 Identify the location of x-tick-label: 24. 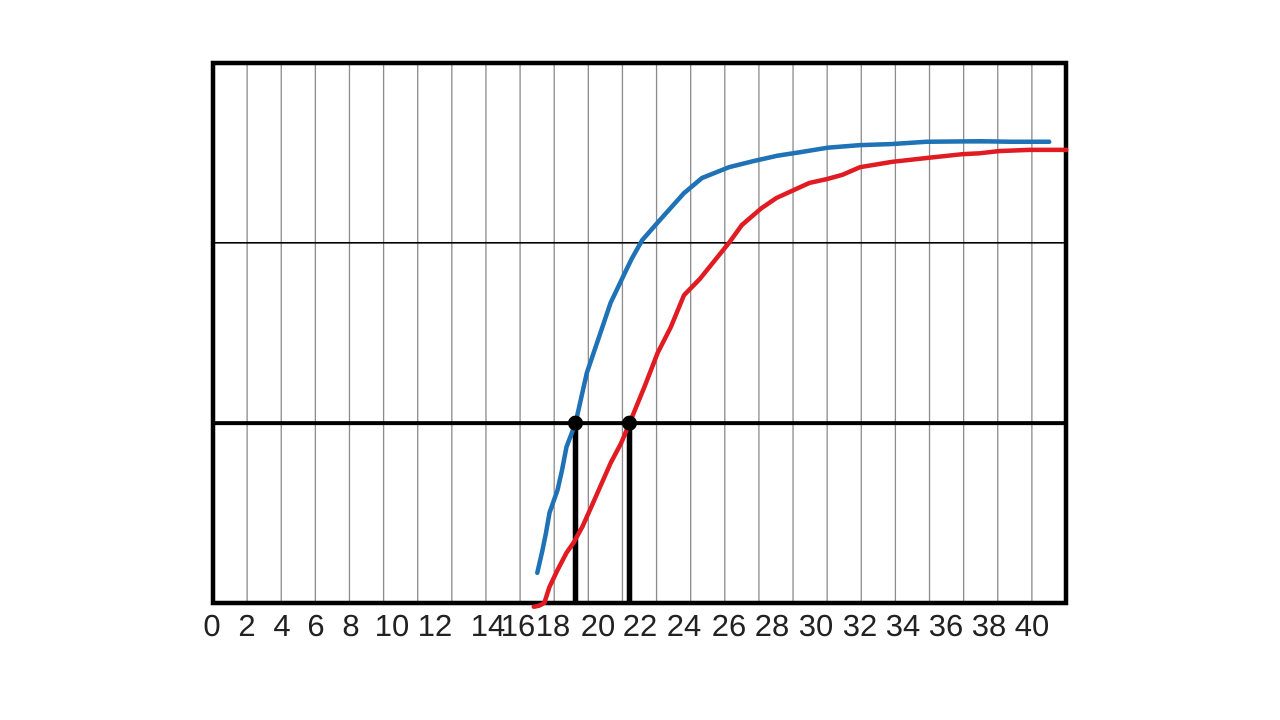
(684, 625).